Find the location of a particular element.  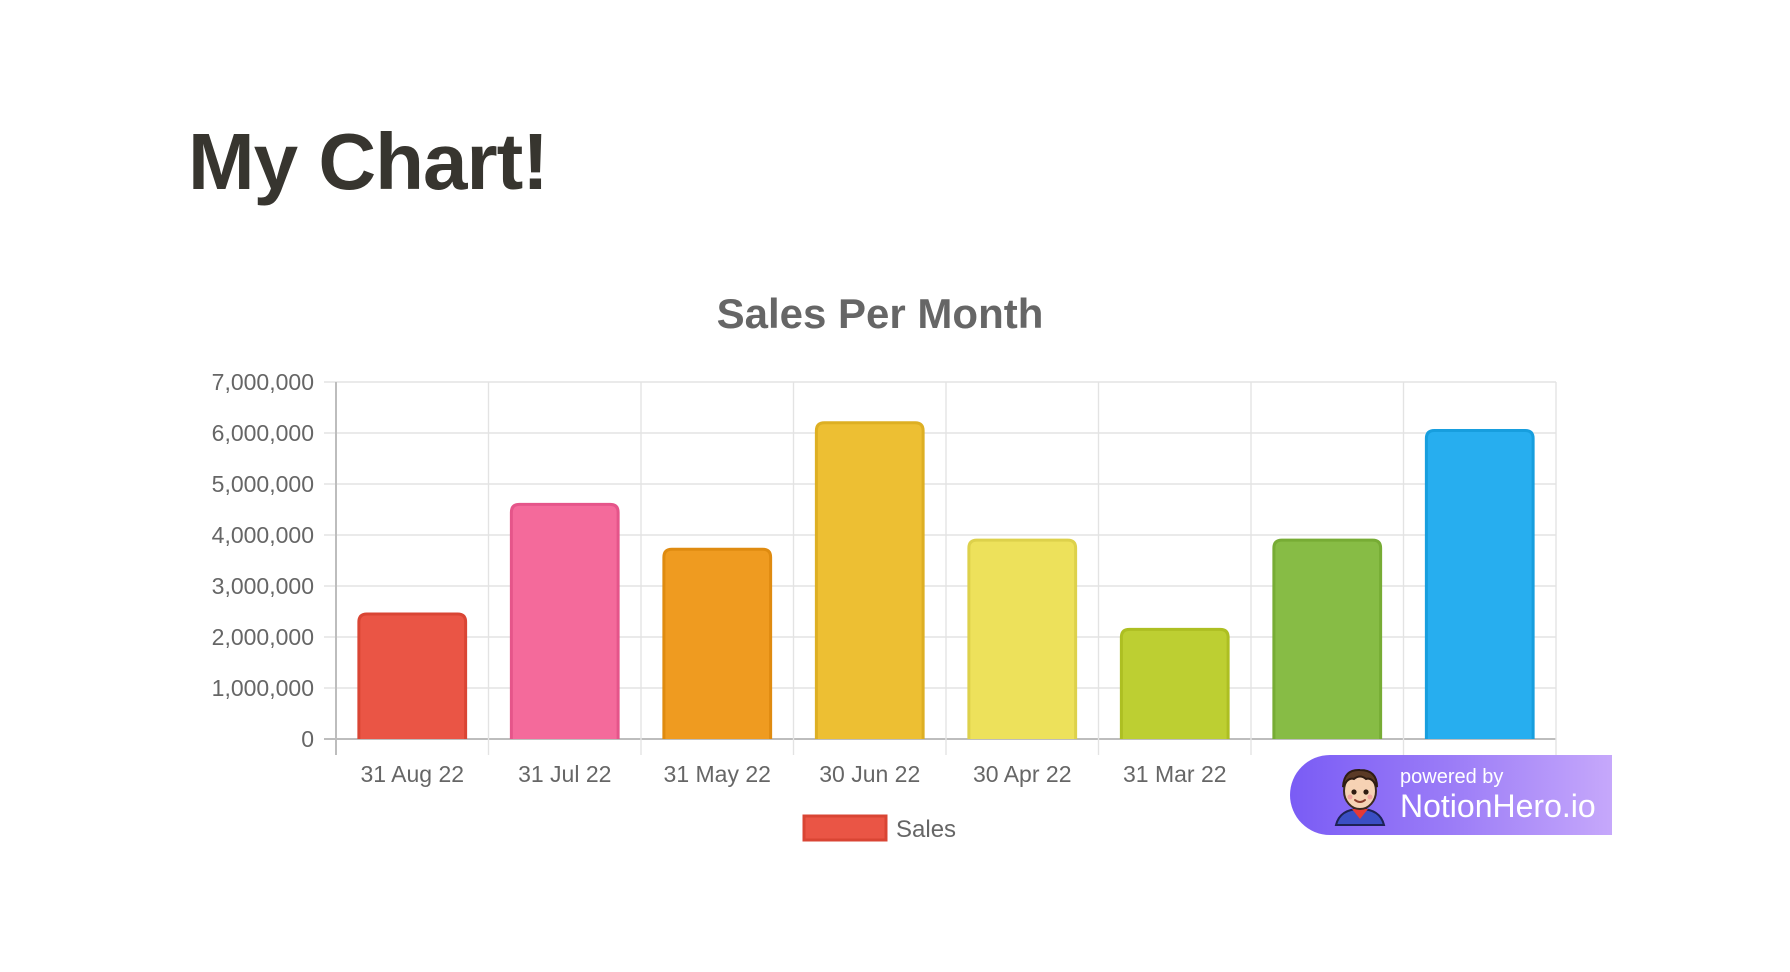

badge-brand: NotionHero.io is located at coordinates (1498, 806).